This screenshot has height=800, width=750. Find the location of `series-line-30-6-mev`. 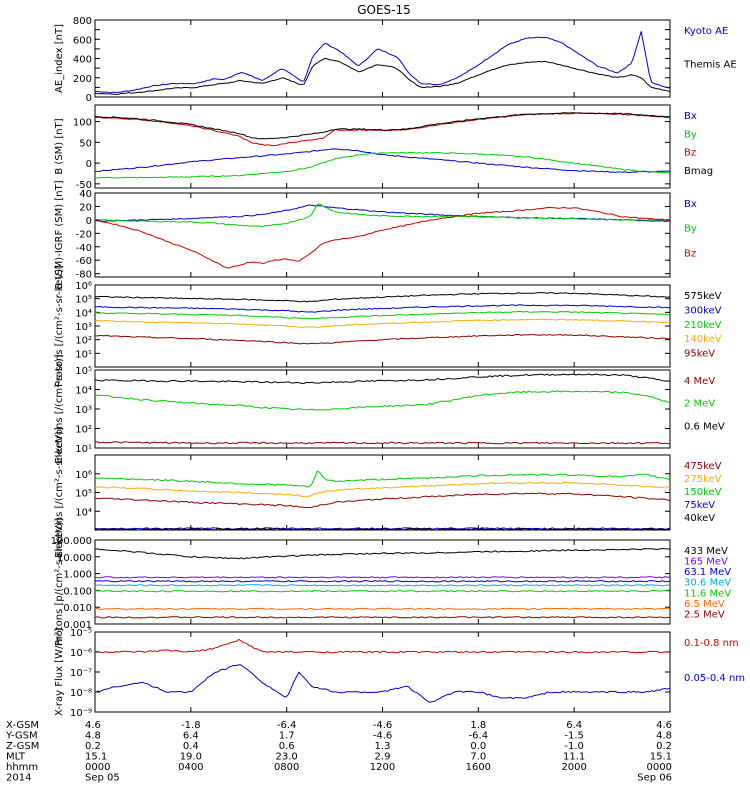

series-line-30-6-mev is located at coordinates (382, 585).